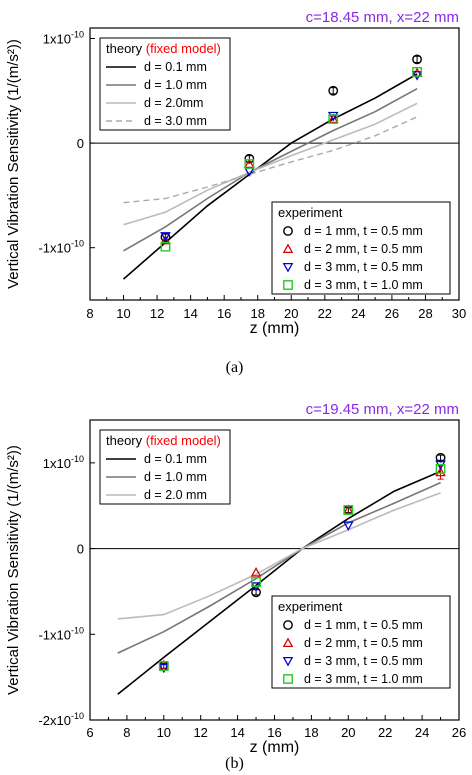 This screenshot has height=775, width=472. I want to click on legend-theory-entry: d = 2.0mm, so click(173, 103).